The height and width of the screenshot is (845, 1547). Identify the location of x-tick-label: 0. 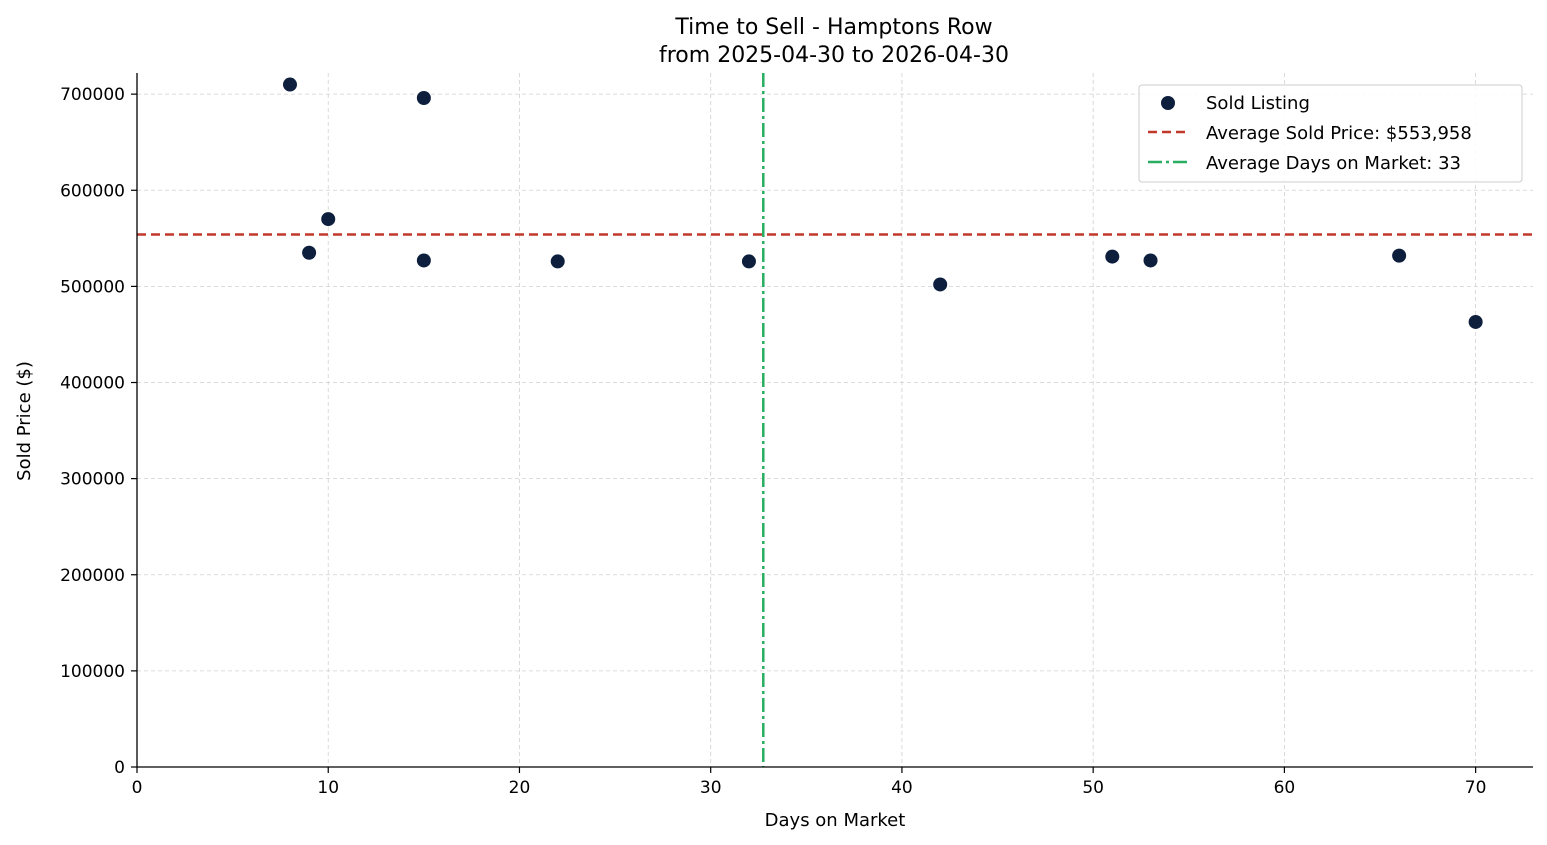
(137, 788).